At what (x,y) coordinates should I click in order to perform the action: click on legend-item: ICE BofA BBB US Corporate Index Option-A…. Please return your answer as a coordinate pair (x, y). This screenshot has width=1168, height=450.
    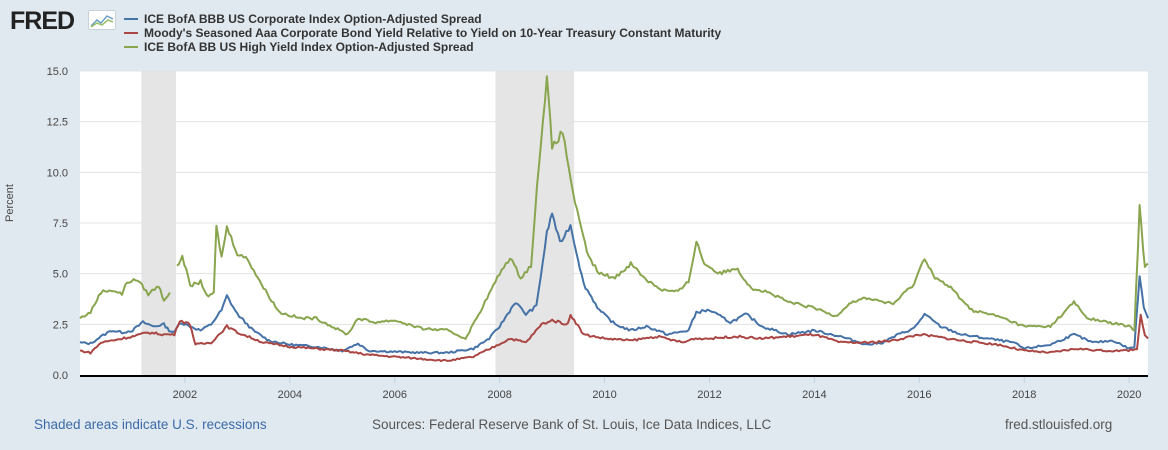
    Looking at the image, I should click on (422, 19).